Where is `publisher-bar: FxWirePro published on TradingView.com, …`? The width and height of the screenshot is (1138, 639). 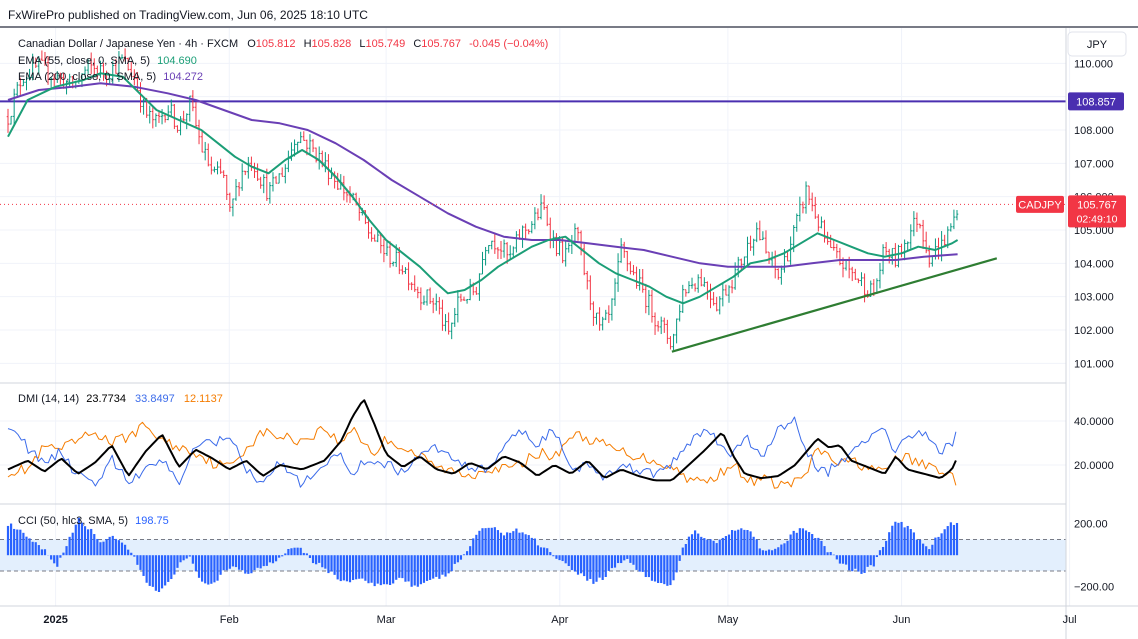
publisher-bar: FxWirePro published on TradingView.com, … is located at coordinates (569, 14).